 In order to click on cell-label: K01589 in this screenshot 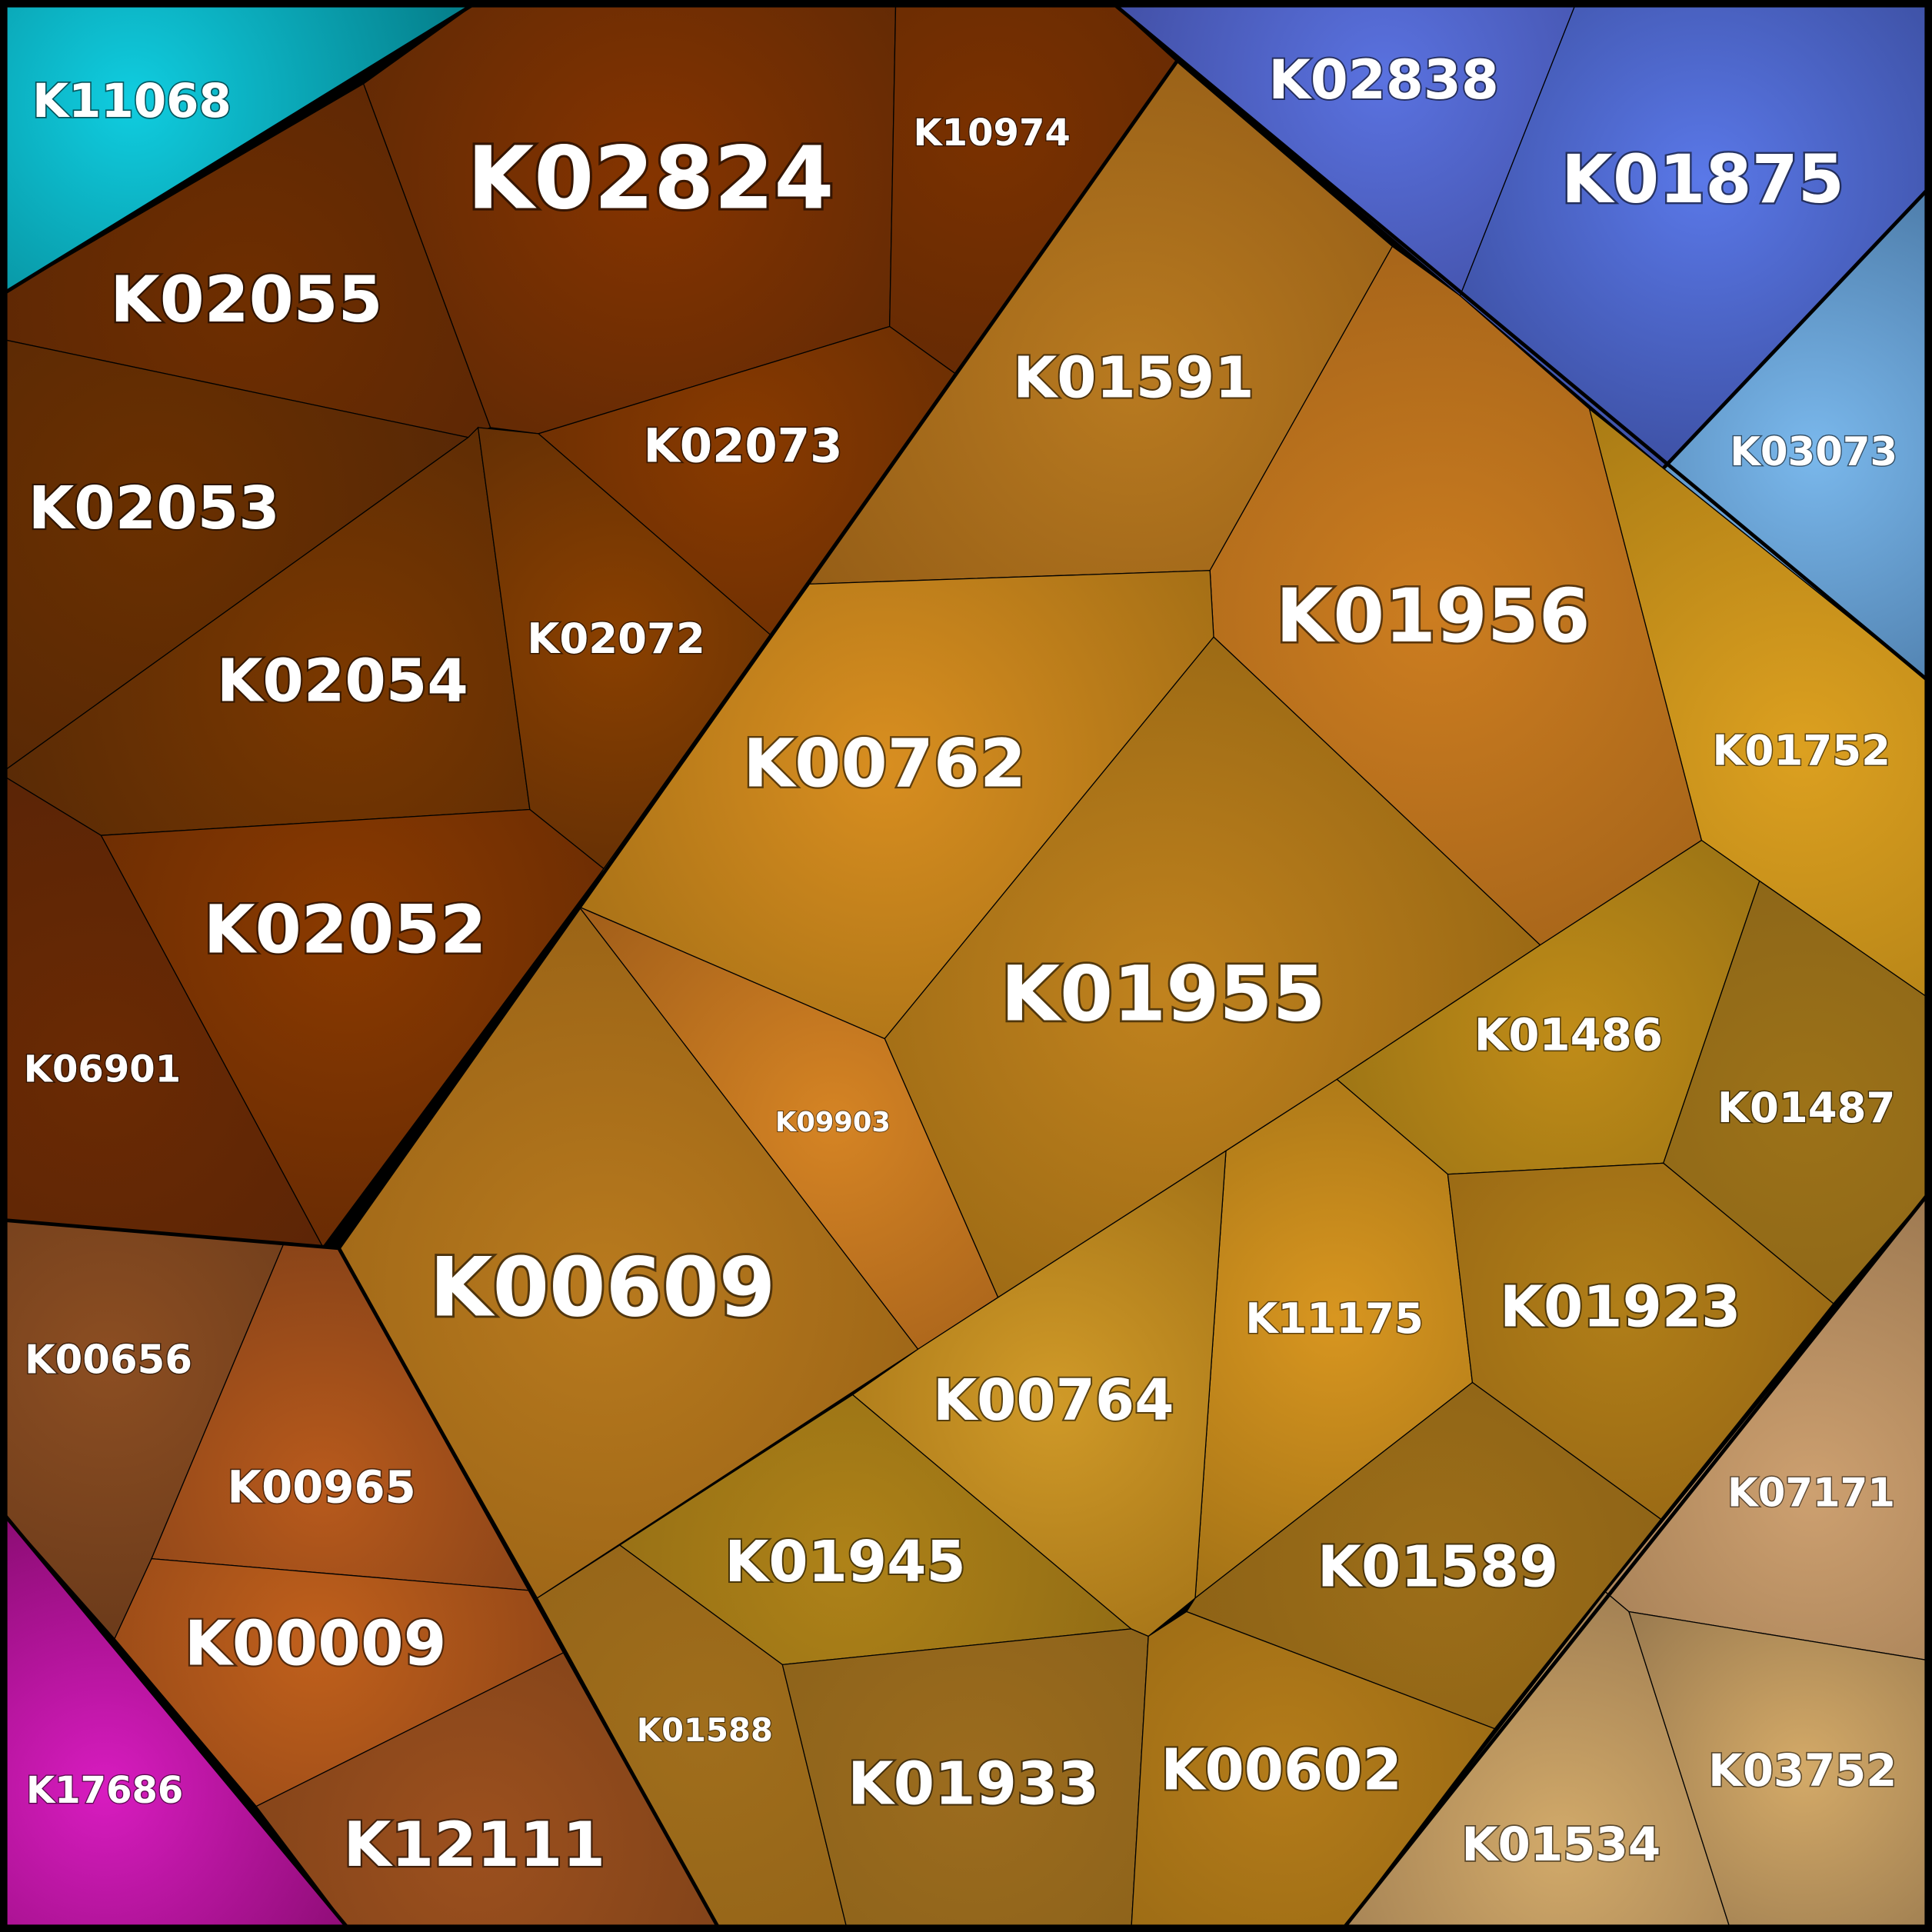, I will do `click(1437, 1567)`.